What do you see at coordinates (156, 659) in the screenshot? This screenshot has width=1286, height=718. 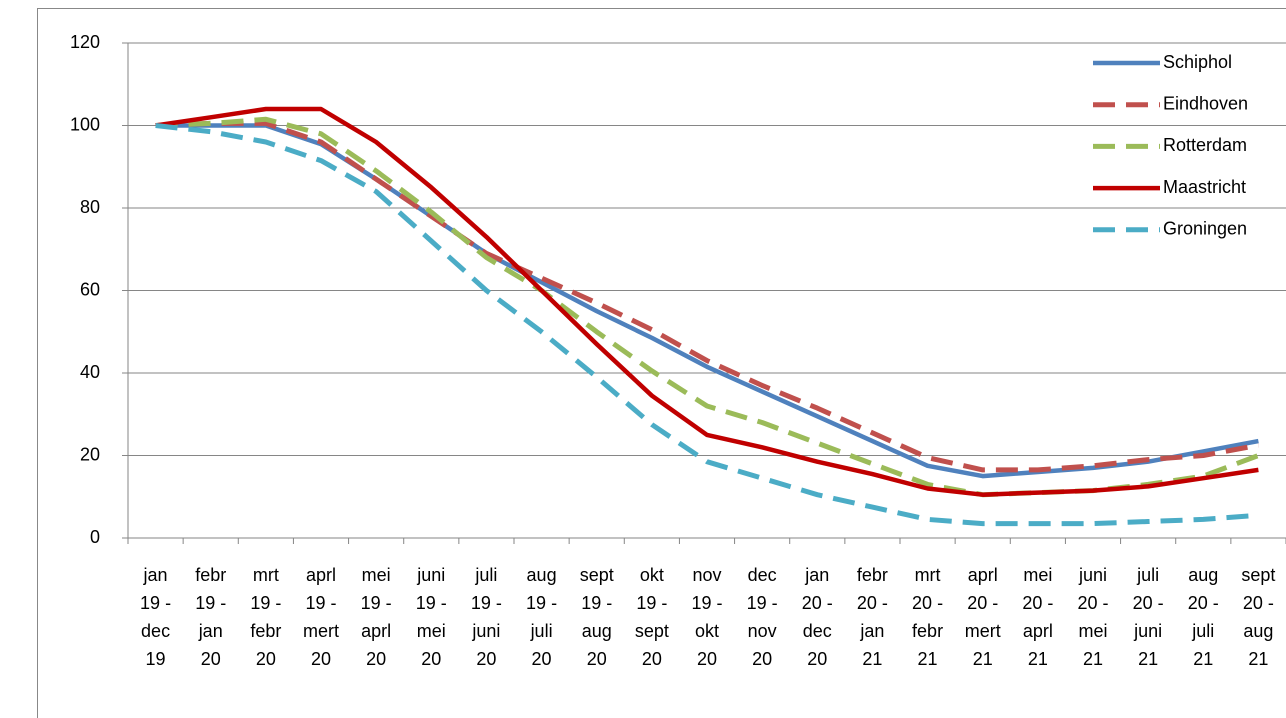 I see `x-tick-label-line: 19` at bounding box center [156, 659].